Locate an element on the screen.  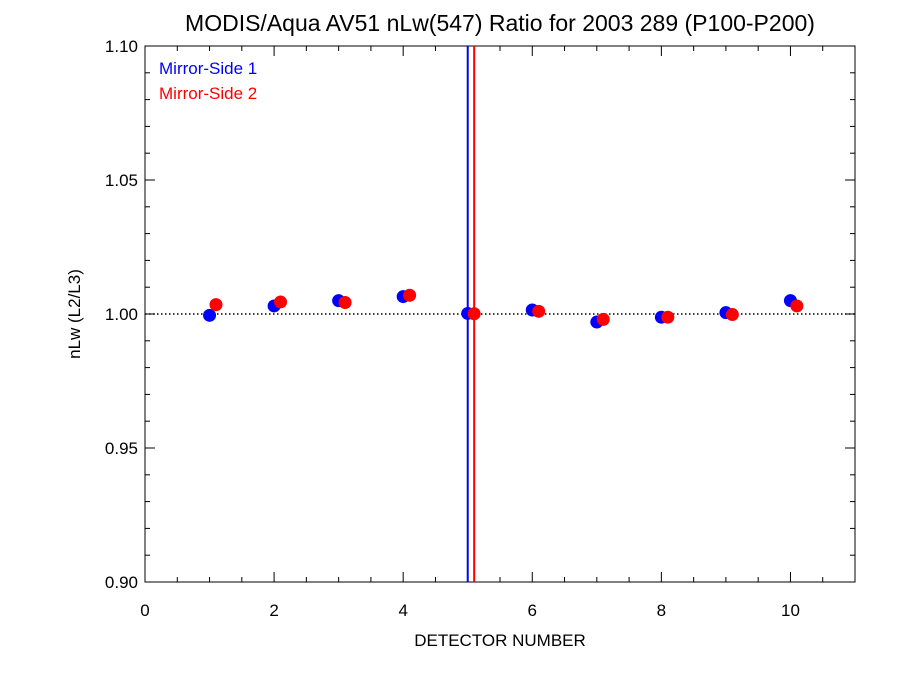
legend: Mirror-Side 1 Mirror-Side 2 is located at coordinates (208, 81).